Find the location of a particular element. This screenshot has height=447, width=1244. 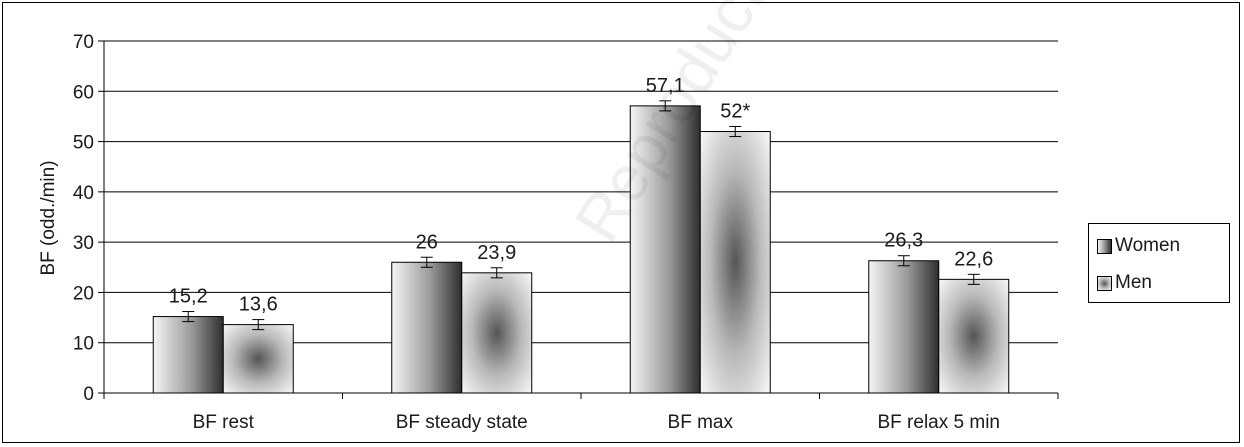

y-tick-label: 60 is located at coordinates (83, 92).